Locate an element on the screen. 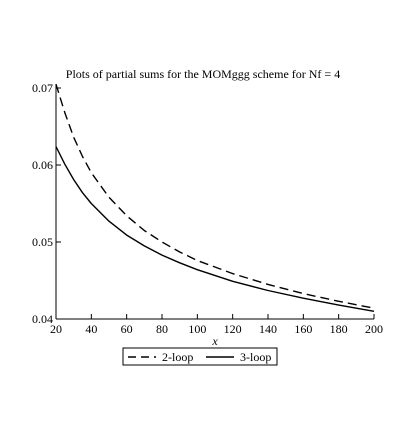 This screenshot has width=414, height=436. x-tick-label: 60 is located at coordinates (127, 329).